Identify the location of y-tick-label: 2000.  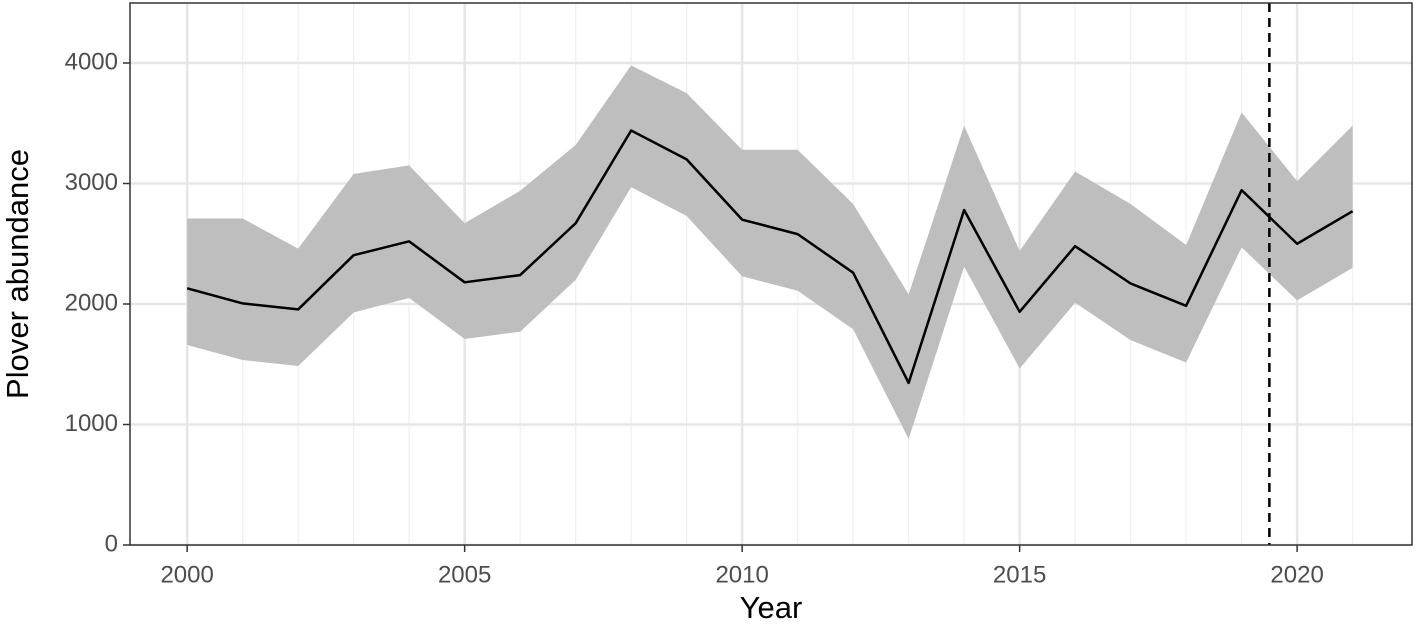
(91, 302).